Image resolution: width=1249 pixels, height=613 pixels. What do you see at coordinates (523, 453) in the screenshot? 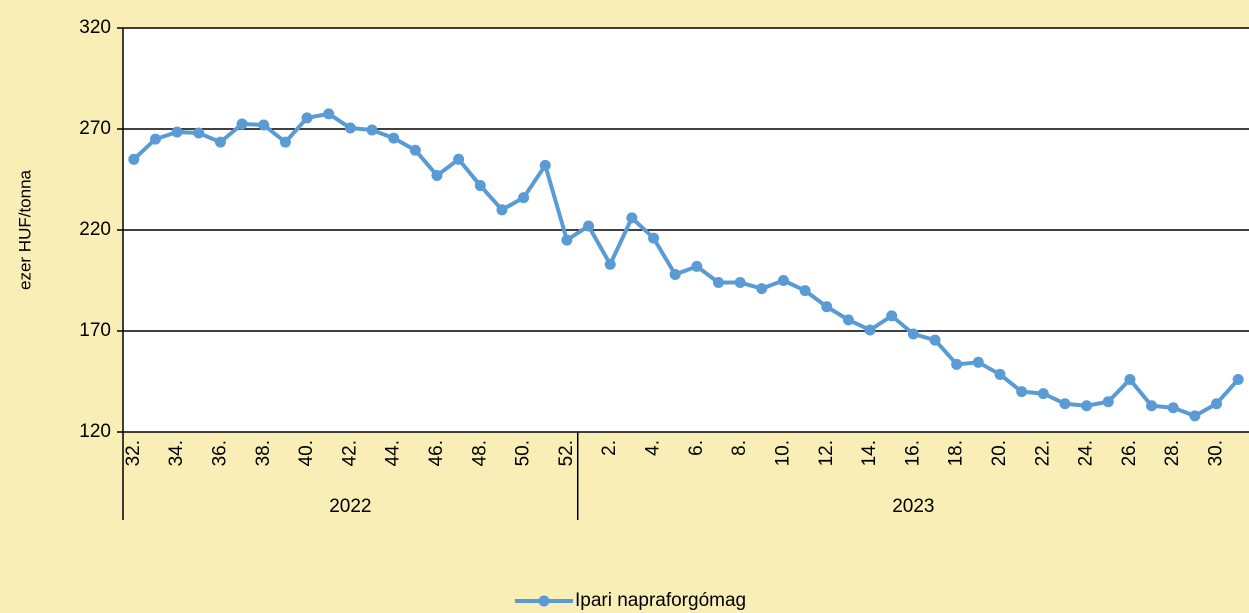
I see `x-tick-label: 50.` at bounding box center [523, 453].